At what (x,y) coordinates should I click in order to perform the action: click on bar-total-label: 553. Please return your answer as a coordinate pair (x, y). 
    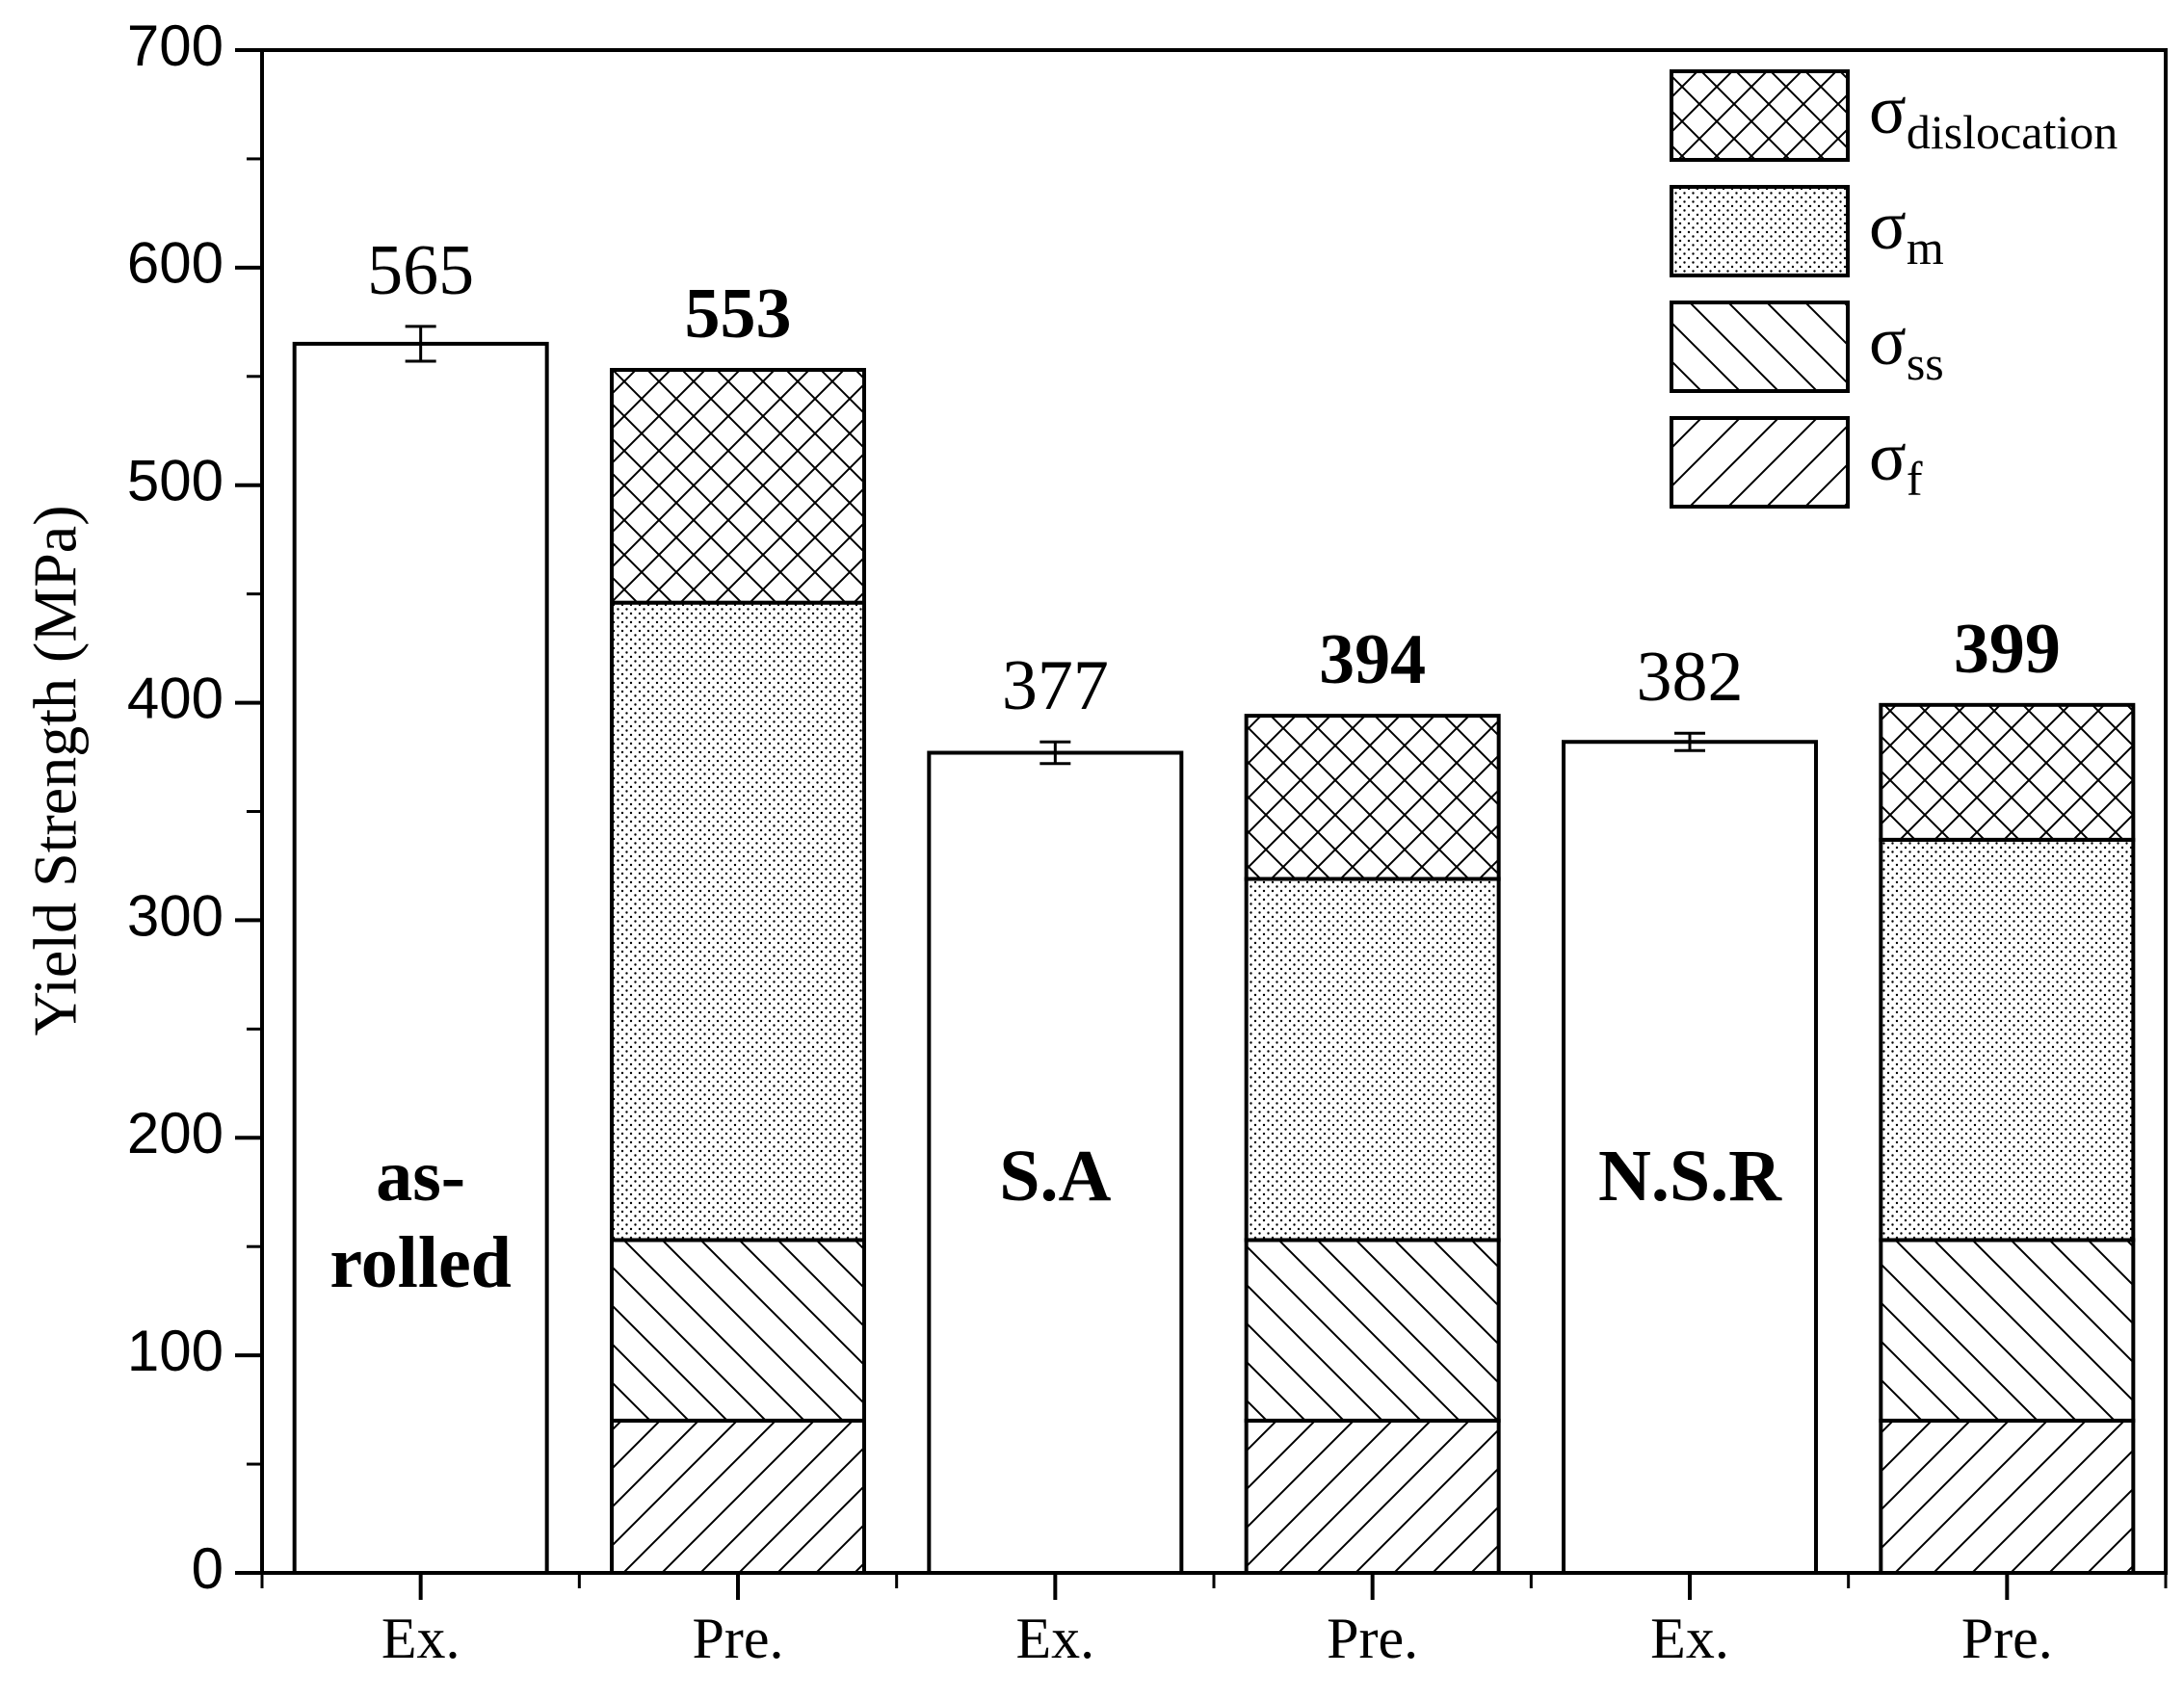
    Looking at the image, I should click on (739, 314).